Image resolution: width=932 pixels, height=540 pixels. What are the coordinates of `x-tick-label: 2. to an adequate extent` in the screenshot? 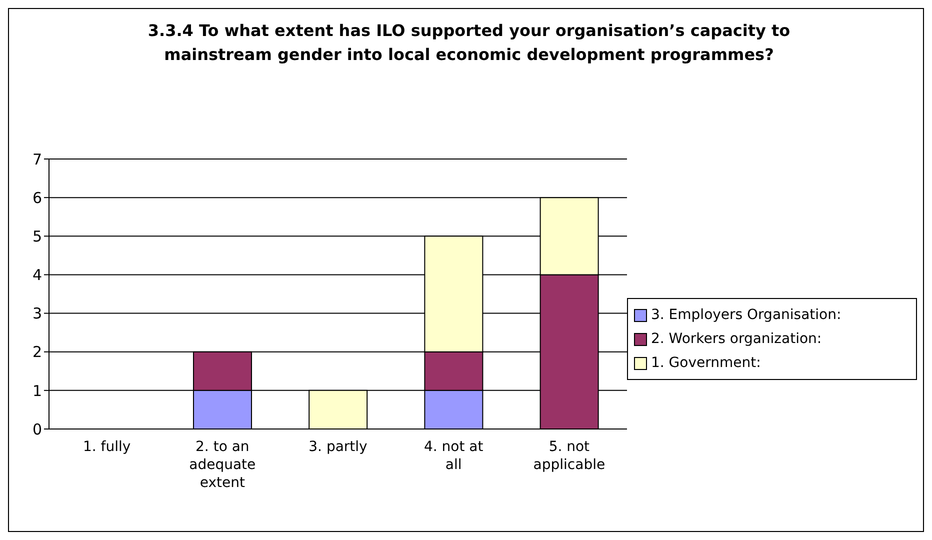 It's located at (222, 465).